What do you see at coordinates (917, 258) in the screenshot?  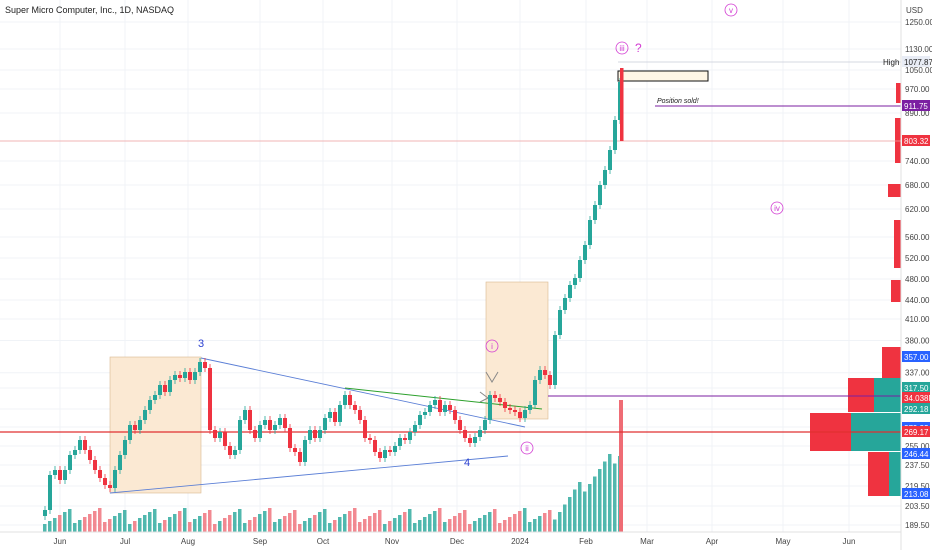 I see `price-tick-label: 520.00` at bounding box center [917, 258].